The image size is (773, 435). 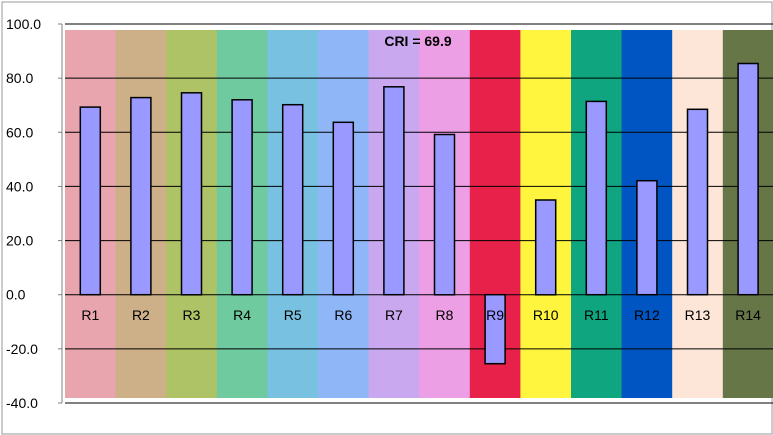 I want to click on x-tick-label-r4: R4, so click(x=242, y=315).